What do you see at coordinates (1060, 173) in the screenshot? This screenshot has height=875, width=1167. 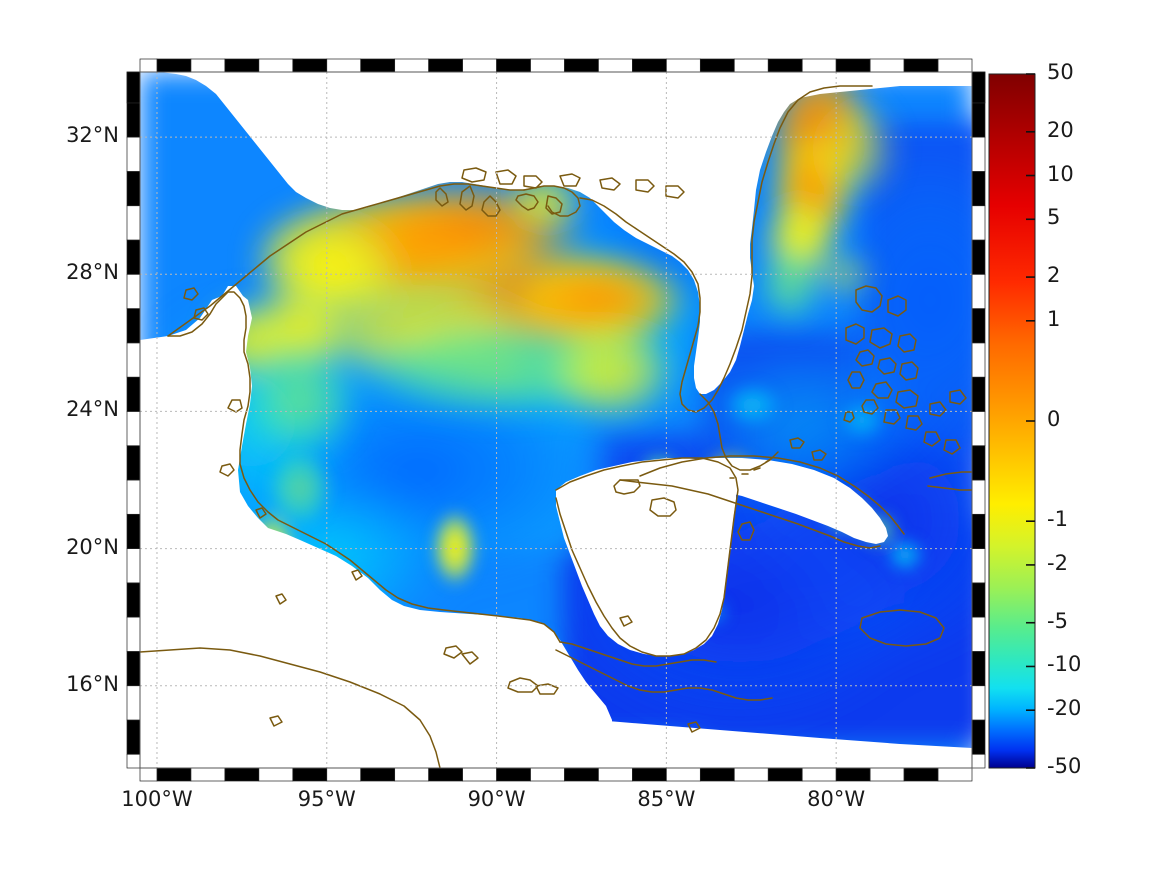 I see `colorbar-tick-label: 10` at bounding box center [1060, 173].